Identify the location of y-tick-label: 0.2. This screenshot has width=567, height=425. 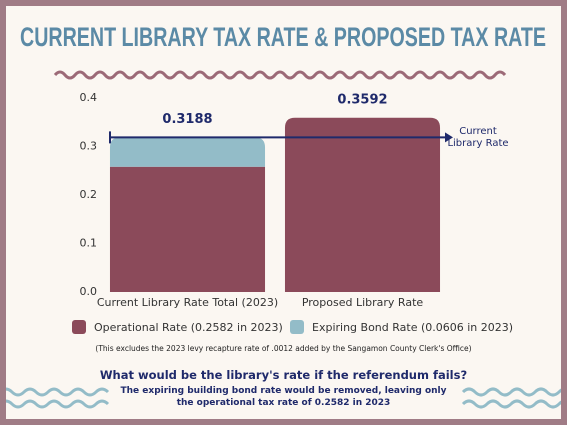
(89, 194).